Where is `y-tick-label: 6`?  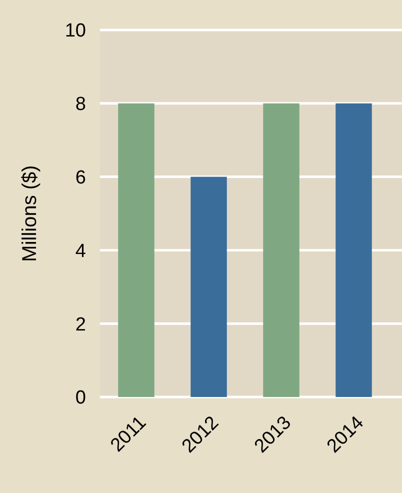
y-tick-label: 6 is located at coordinates (80, 177).